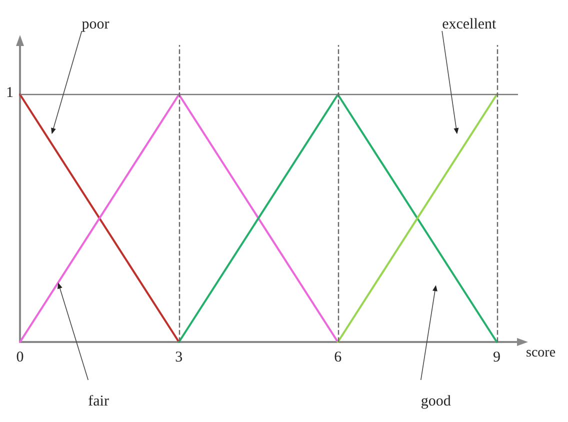 The height and width of the screenshot is (422, 568). What do you see at coordinates (179, 358) in the screenshot?
I see `x-tick-label: 3` at bounding box center [179, 358].